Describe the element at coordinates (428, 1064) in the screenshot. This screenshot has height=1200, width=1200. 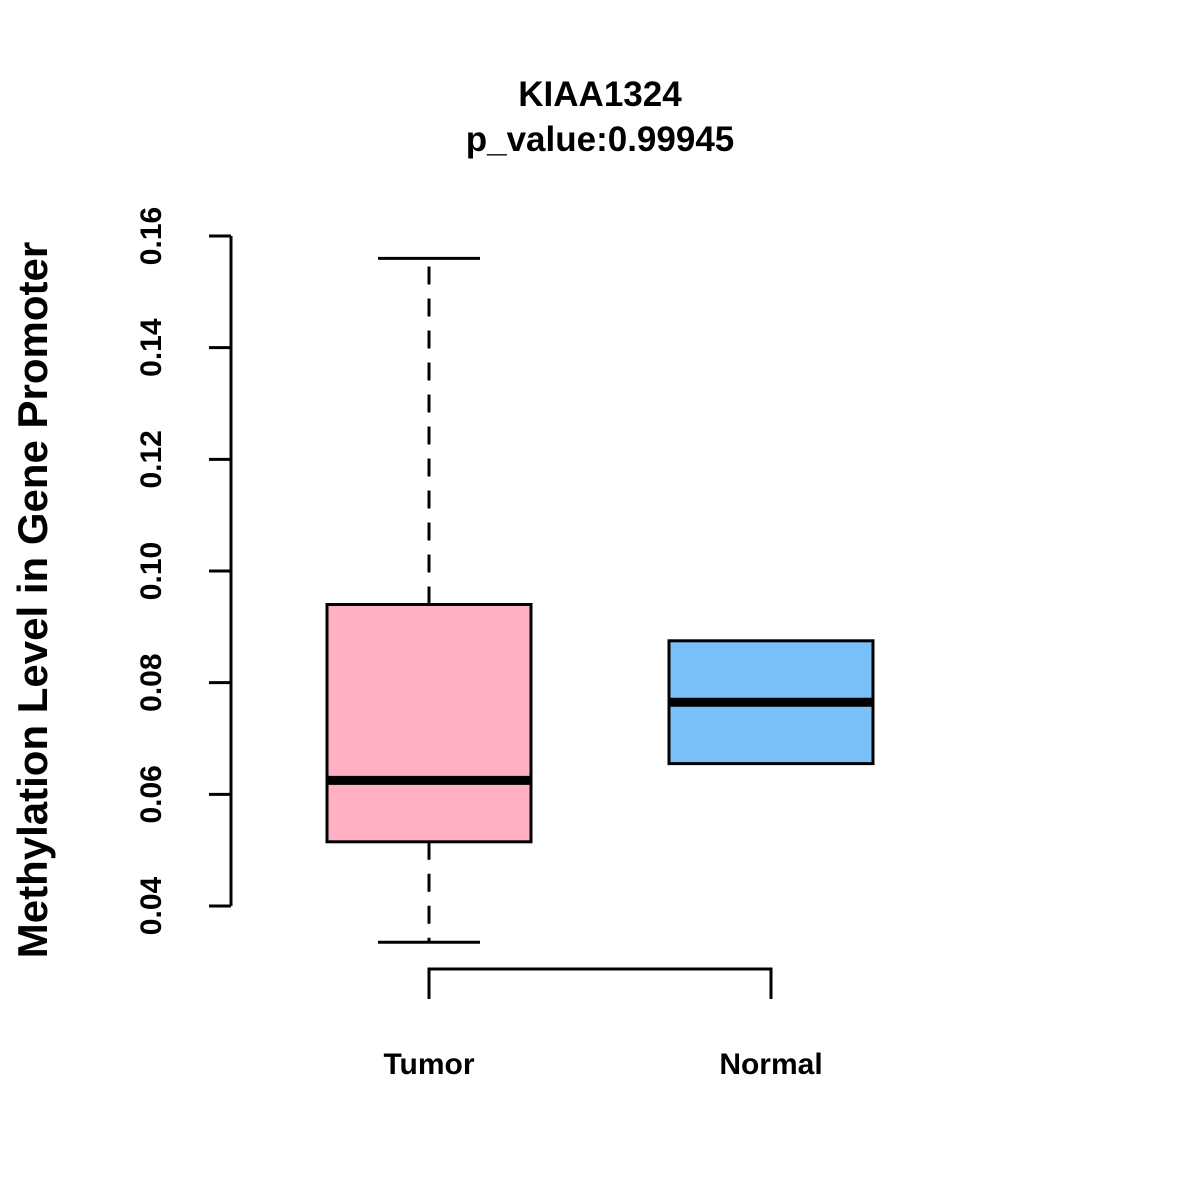
I see `x-label-tumor: Tumor` at that location.